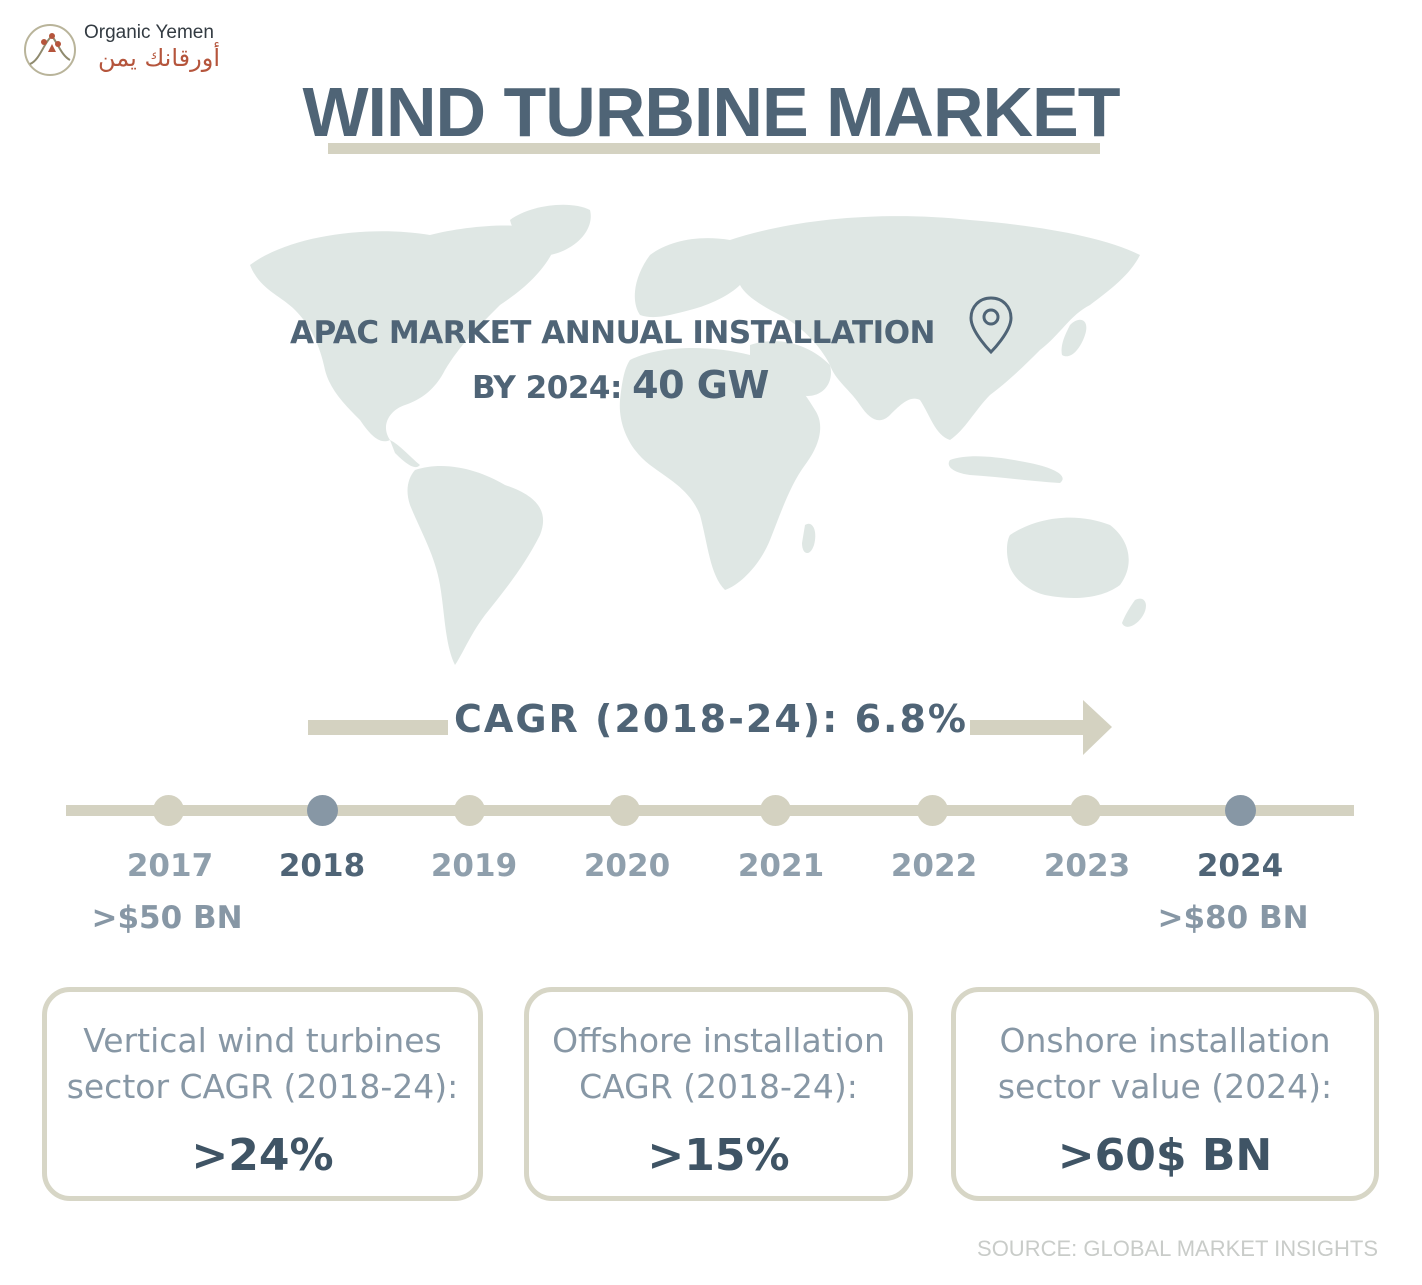 The height and width of the screenshot is (1285, 1422). I want to click on logo-mark-icon, so click(50, 50).